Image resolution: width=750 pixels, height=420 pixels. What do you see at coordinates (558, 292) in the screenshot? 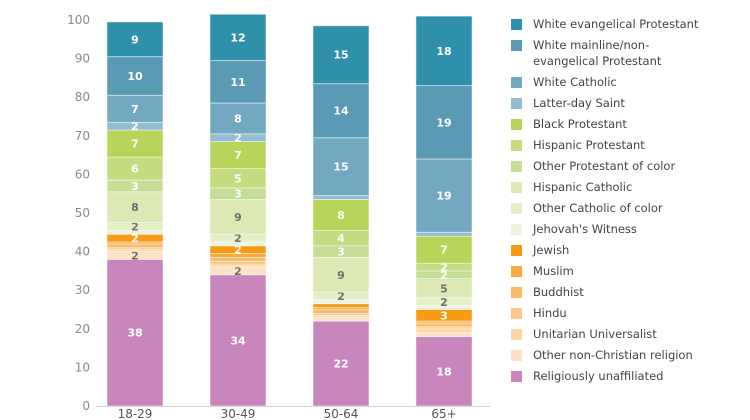
I see `legend-label: Buddhist` at bounding box center [558, 292].